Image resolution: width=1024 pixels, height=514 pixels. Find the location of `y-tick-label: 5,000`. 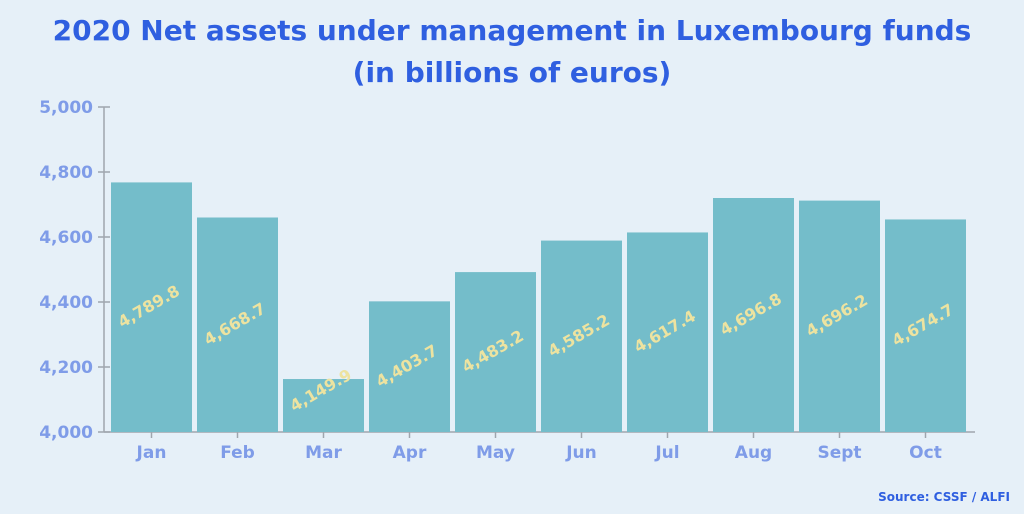

y-tick-label: 5,000 is located at coordinates (66, 108).